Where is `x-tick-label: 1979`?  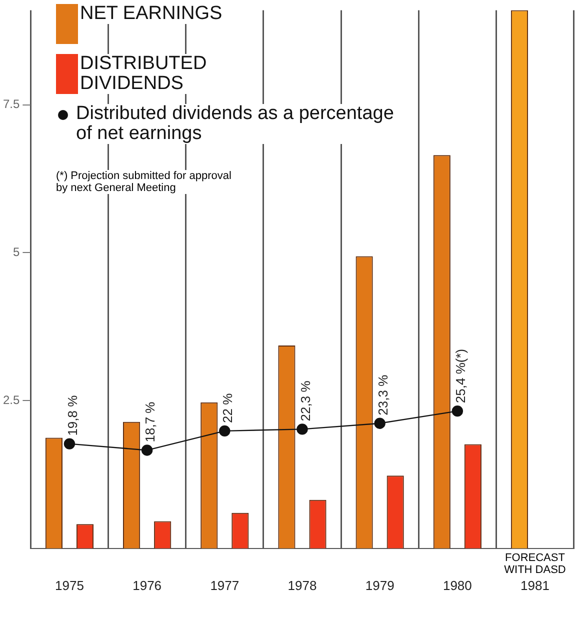
x-tick-label: 1979 is located at coordinates (379, 585).